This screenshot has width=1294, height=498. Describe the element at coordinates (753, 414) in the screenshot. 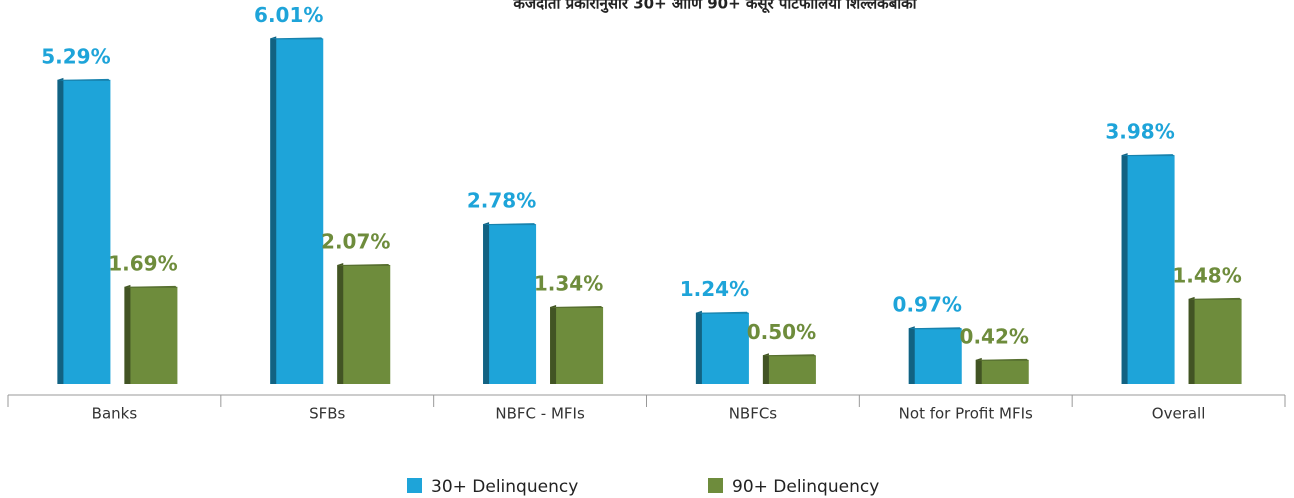

I see `x-tick-label: NBFCs` at that location.